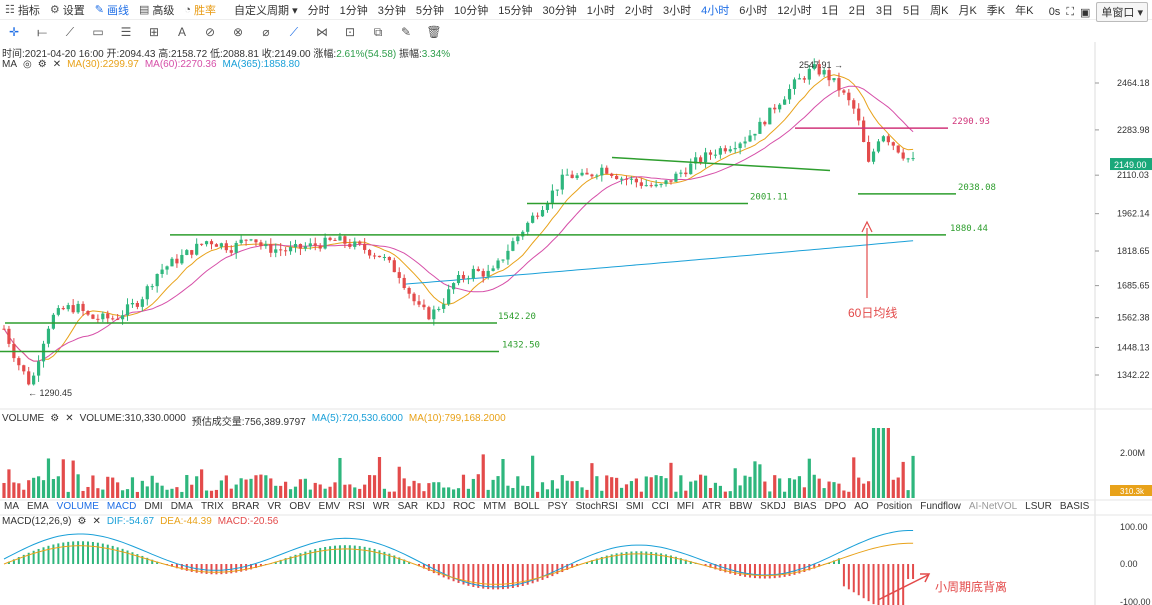 The image size is (1152, 605). What do you see at coordinates (753, 10) in the screenshot?
I see `period-11: 6小时` at bounding box center [753, 10].